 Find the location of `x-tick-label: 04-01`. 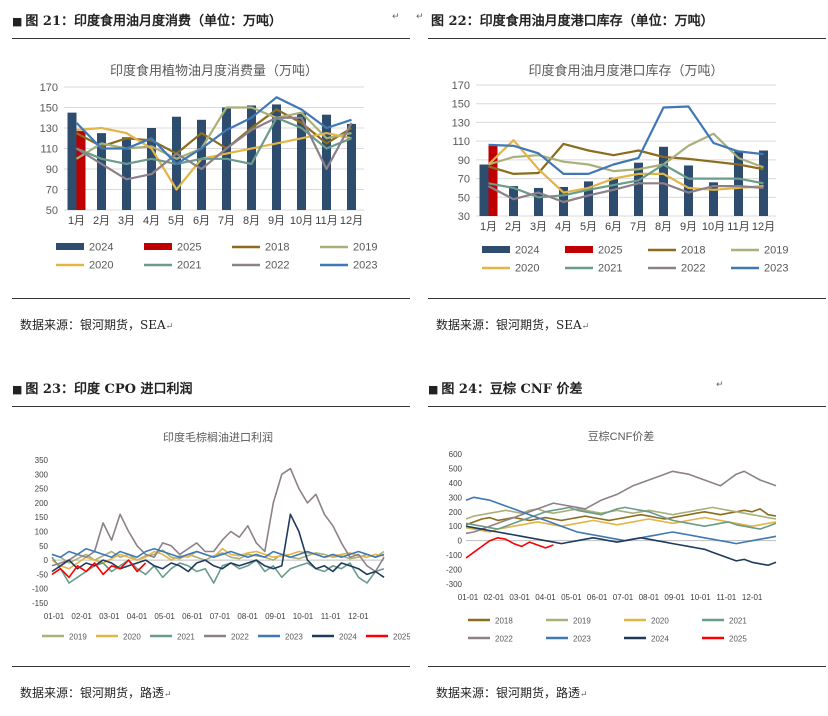

x-tick-label: 04-01 is located at coordinates (137, 616).